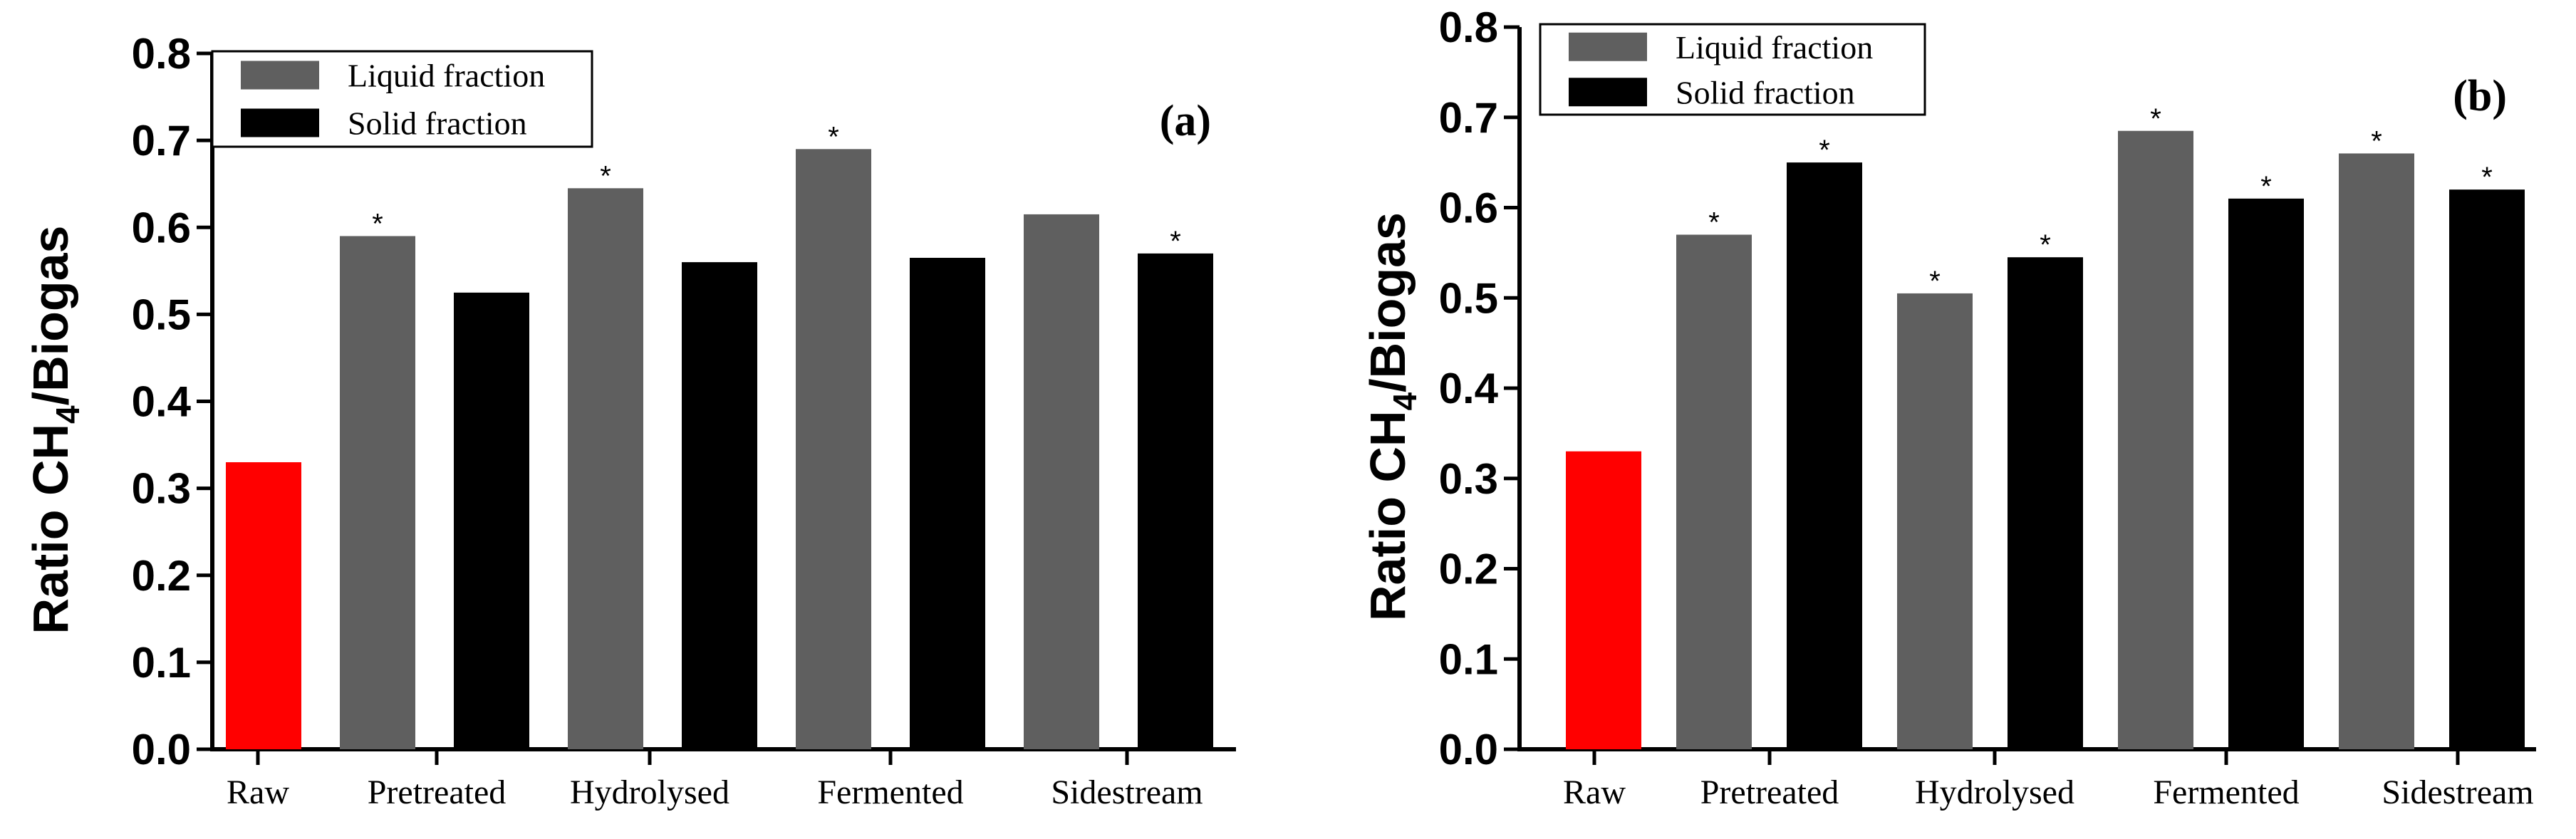 The height and width of the screenshot is (839, 2576). What do you see at coordinates (1185, 121) in the screenshot?
I see `panel-label: (a)` at bounding box center [1185, 121].